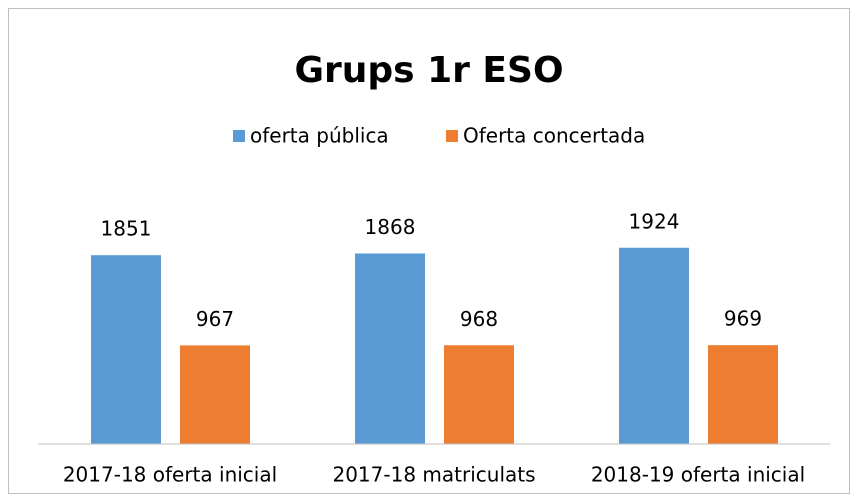 The height and width of the screenshot is (502, 858). Describe the element at coordinates (433, 475) in the screenshot. I see `x-tick-label: 2017-18 matriculats` at that location.